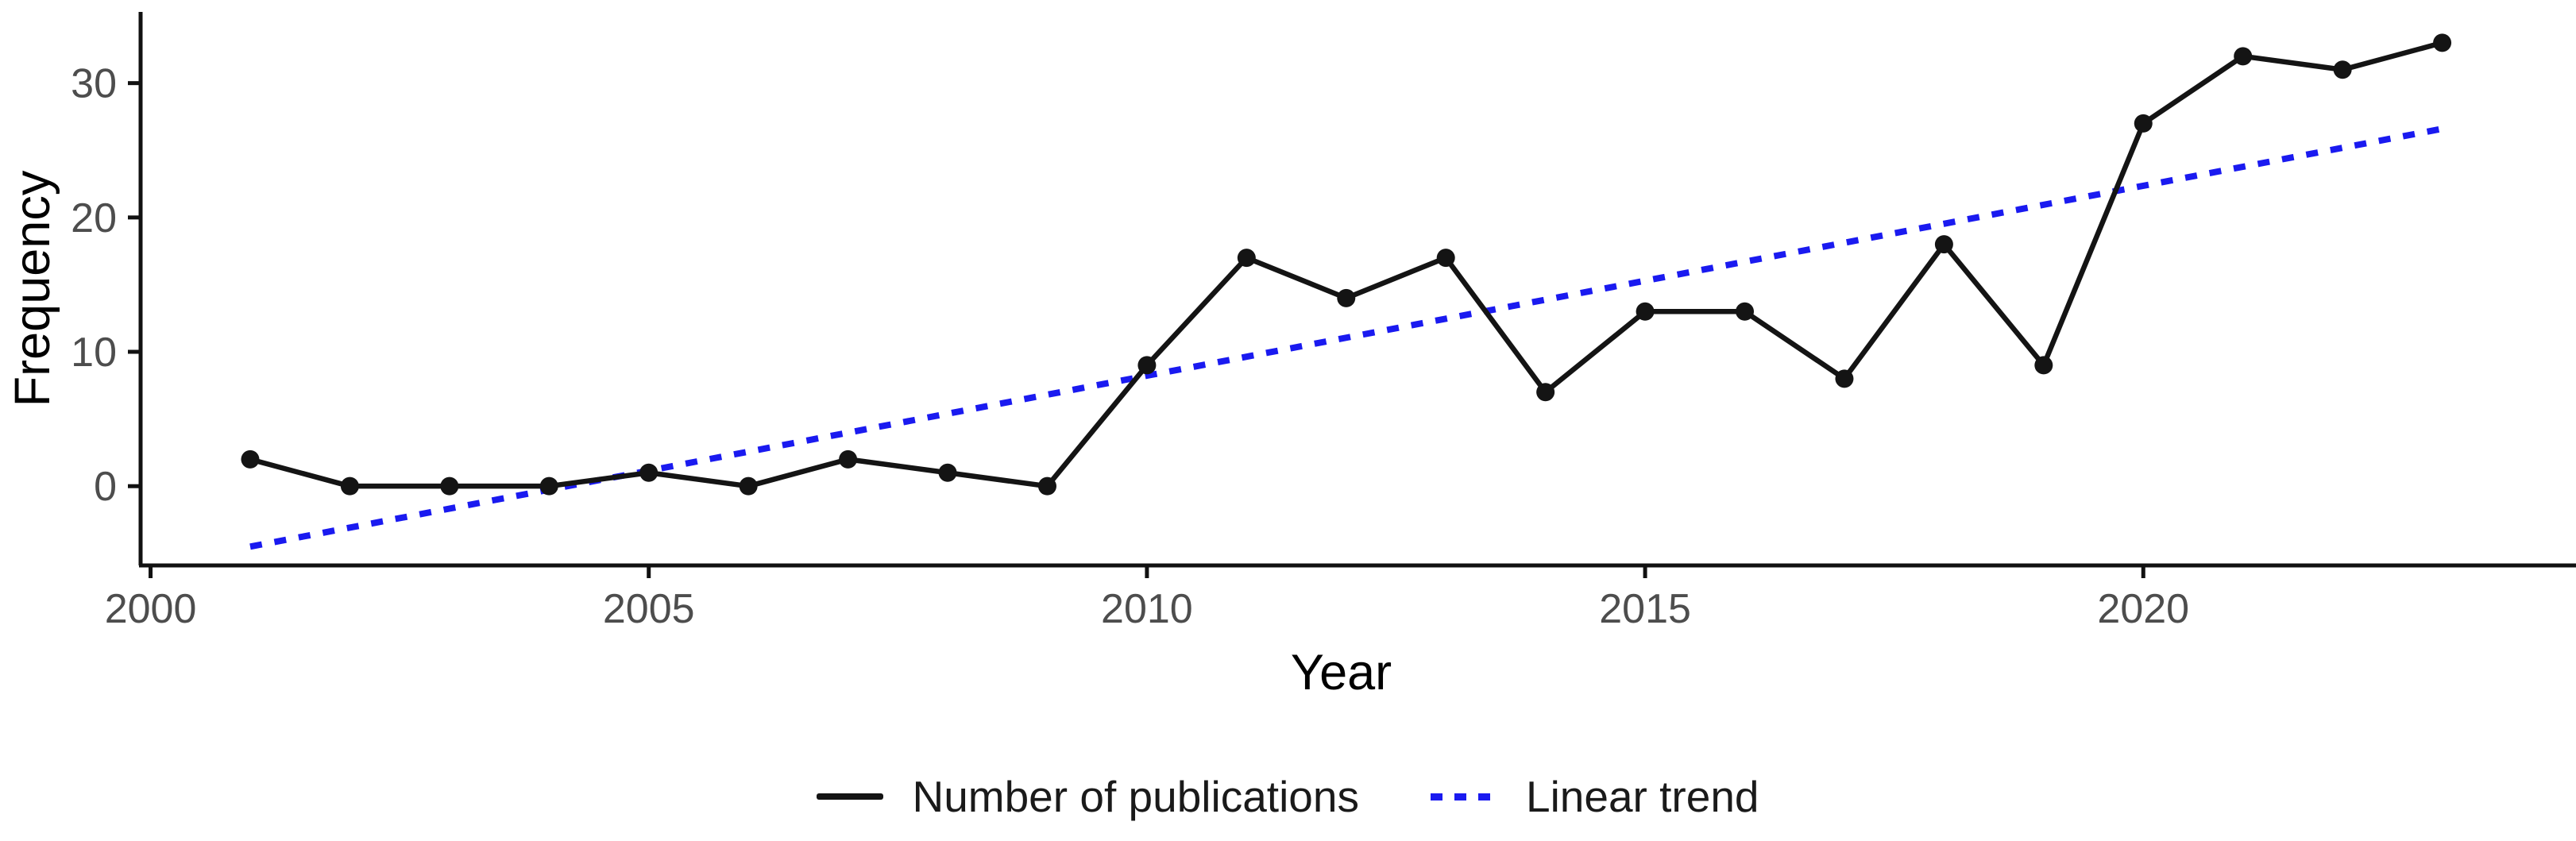 This screenshot has width=2576, height=841. I want to click on x-tick-label: 2020, so click(2143, 609).